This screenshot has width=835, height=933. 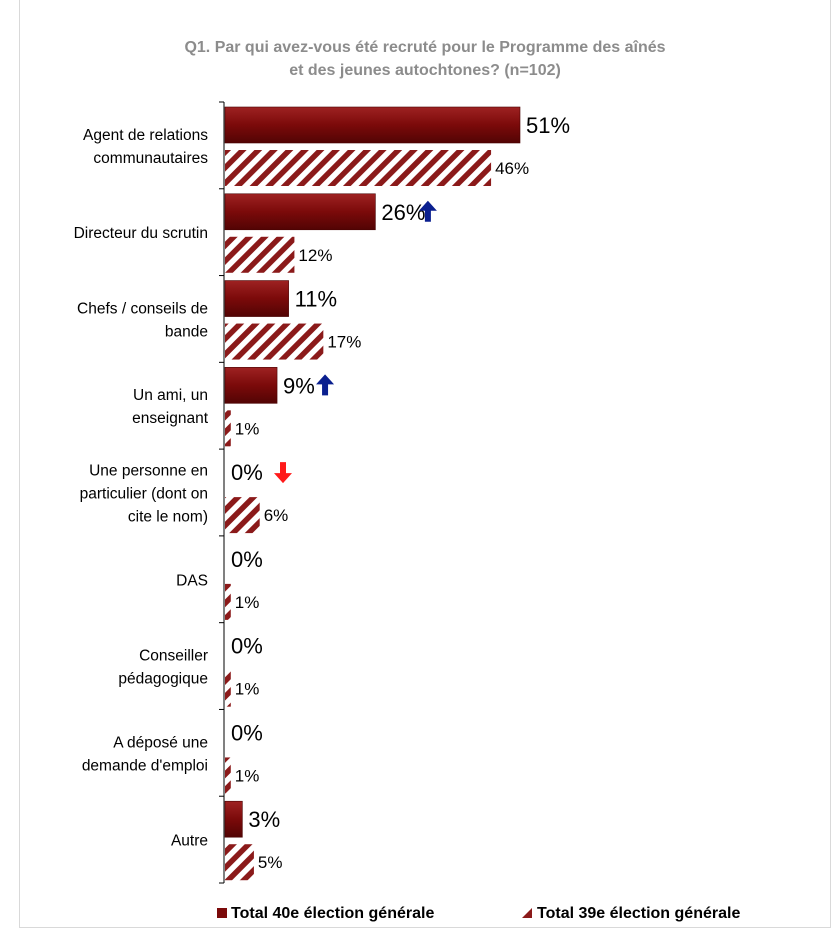 I want to click on category-label-line: demande d'emploi, so click(x=145, y=765).